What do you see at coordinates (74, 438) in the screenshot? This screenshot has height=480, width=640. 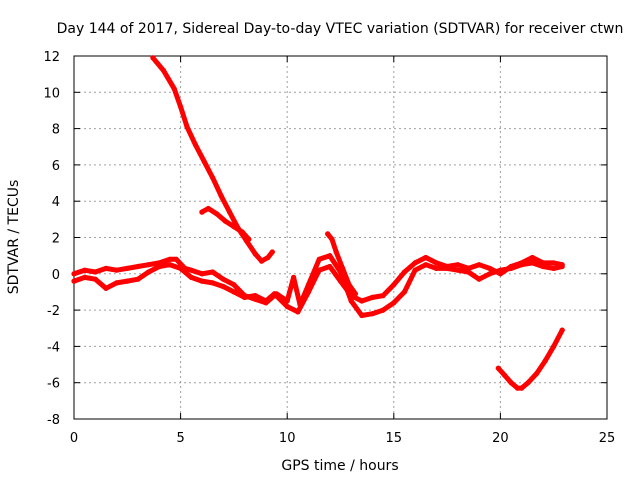 I see `x-tick-label: 0` at bounding box center [74, 438].